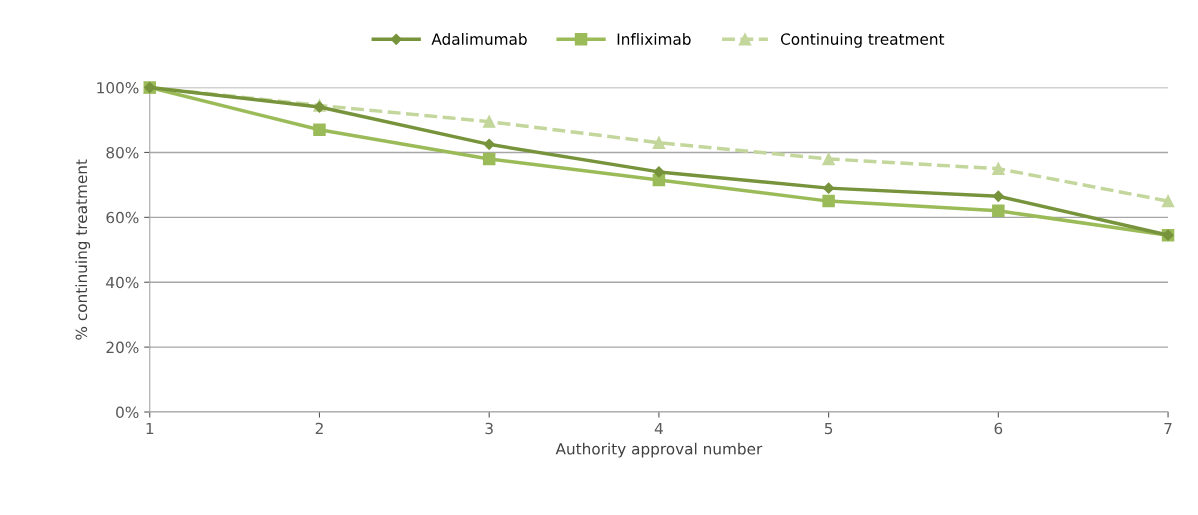 The width and height of the screenshot is (1198, 515). What do you see at coordinates (122, 152) in the screenshot?
I see `y-tick-label: 80%` at bounding box center [122, 152].